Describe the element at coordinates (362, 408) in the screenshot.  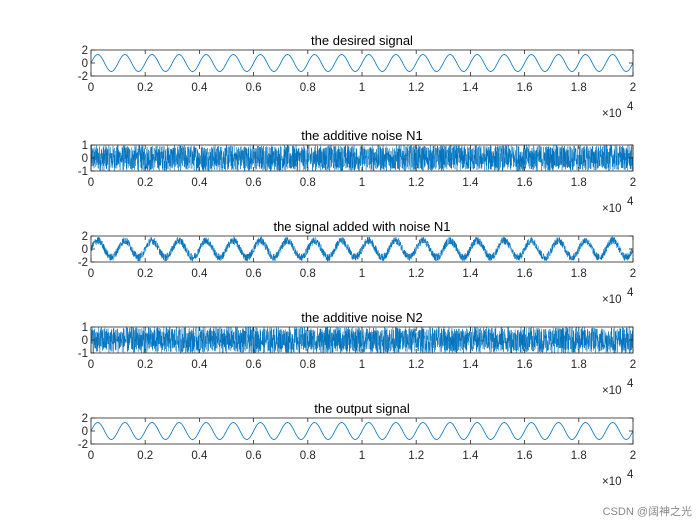
I see `subplot-title: the output signal` at that location.